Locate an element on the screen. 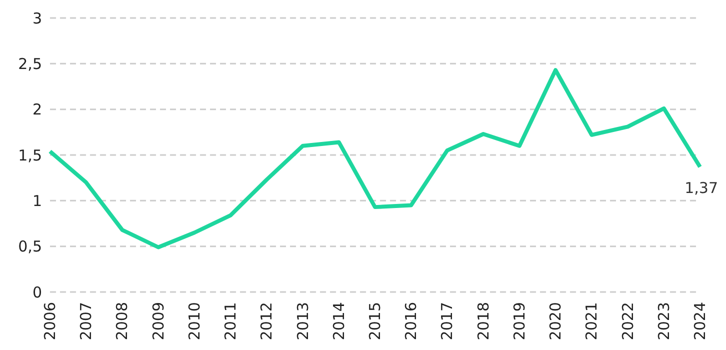 The width and height of the screenshot is (726, 350). y-tick-label: 2 is located at coordinates (37, 109).